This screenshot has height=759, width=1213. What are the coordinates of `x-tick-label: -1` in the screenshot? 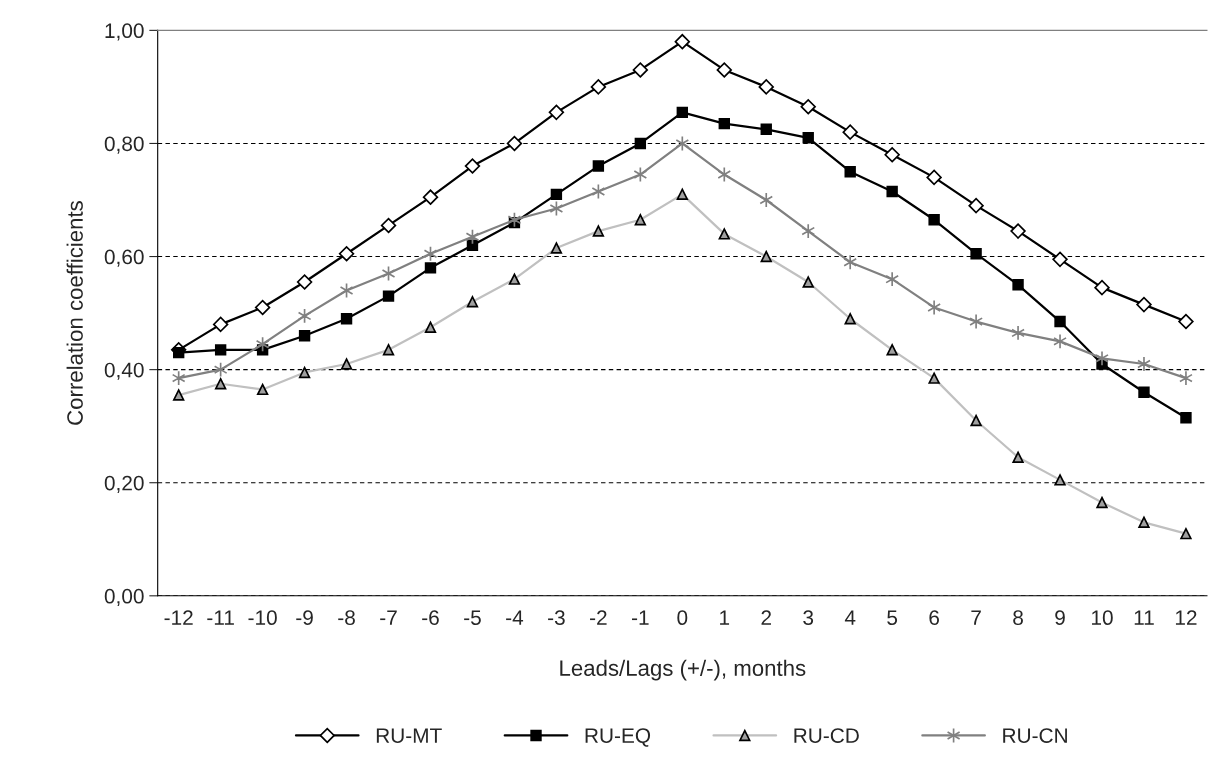 It's located at (640, 617).